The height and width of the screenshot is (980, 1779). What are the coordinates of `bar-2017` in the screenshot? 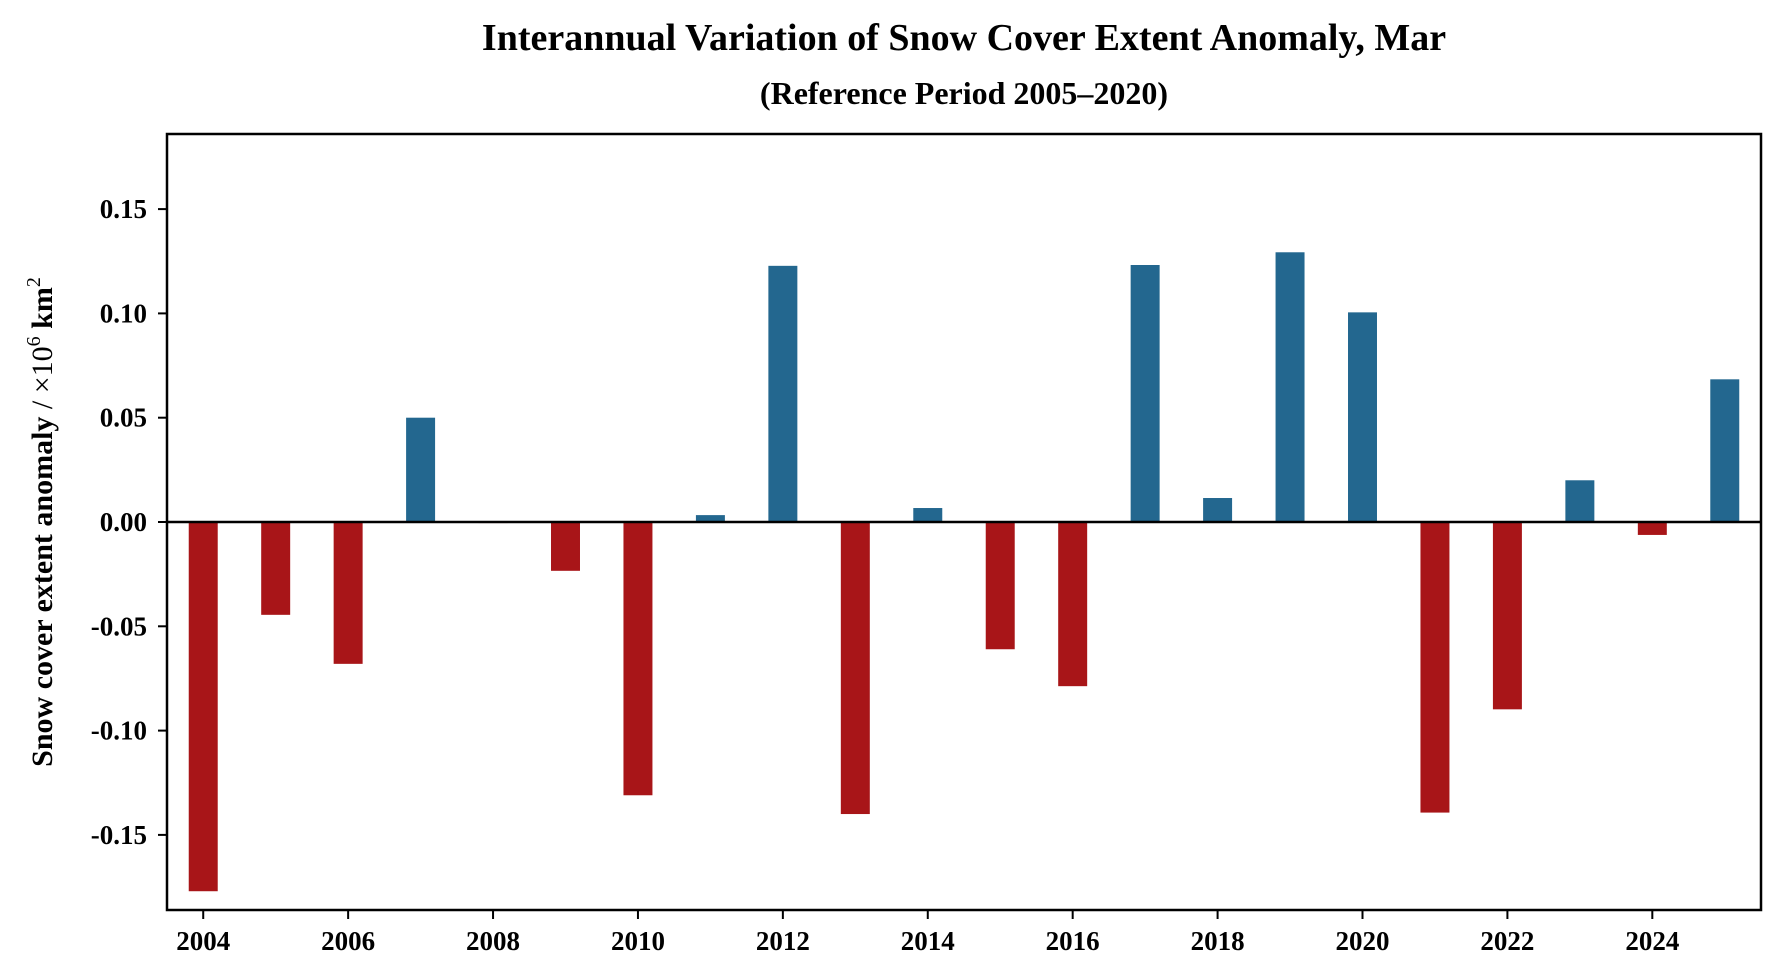 It's located at (1145, 393).